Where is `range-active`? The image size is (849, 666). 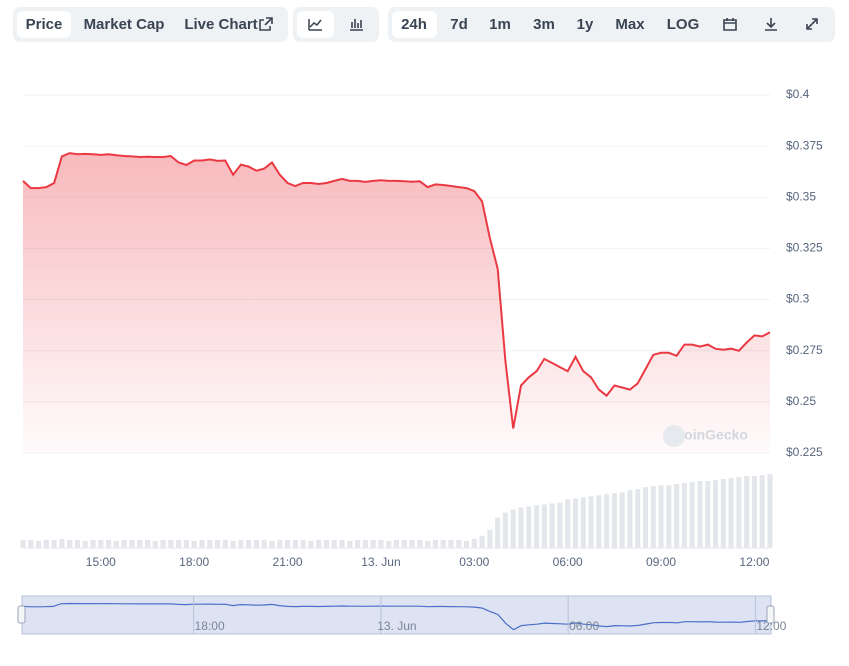 range-active is located at coordinates (414, 24).